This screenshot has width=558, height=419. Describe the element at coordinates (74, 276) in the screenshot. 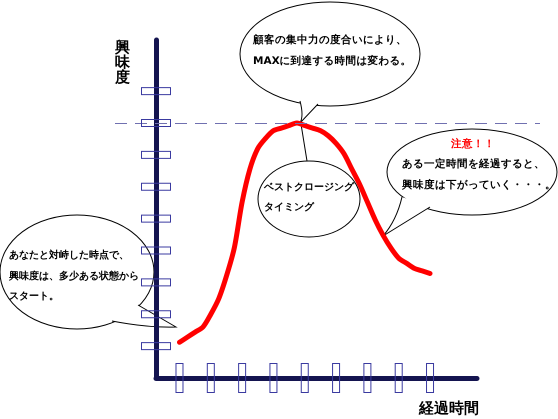

I see `text: あなたと対峙した時点で、興味度は、多少ある状態からスタート。` at that location.